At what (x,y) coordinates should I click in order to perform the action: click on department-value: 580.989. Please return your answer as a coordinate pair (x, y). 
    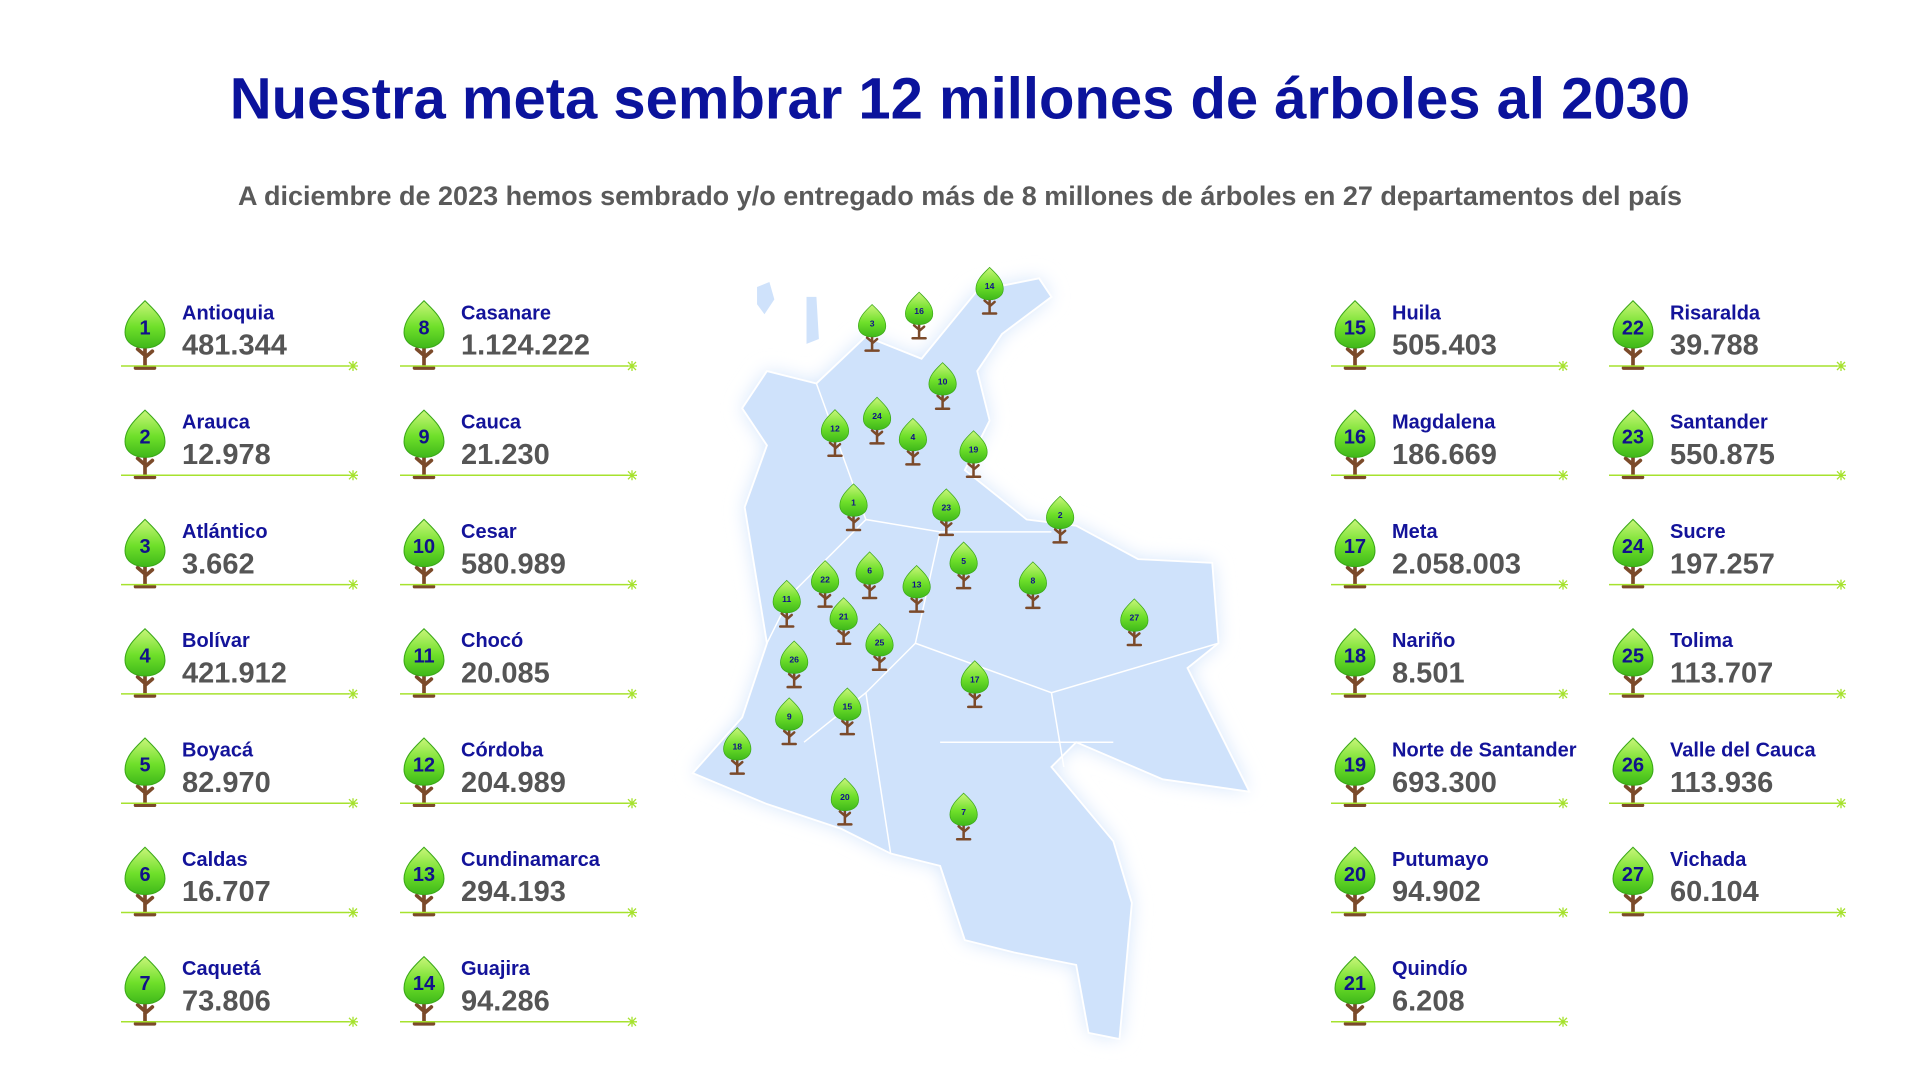
    Looking at the image, I should click on (513, 564).